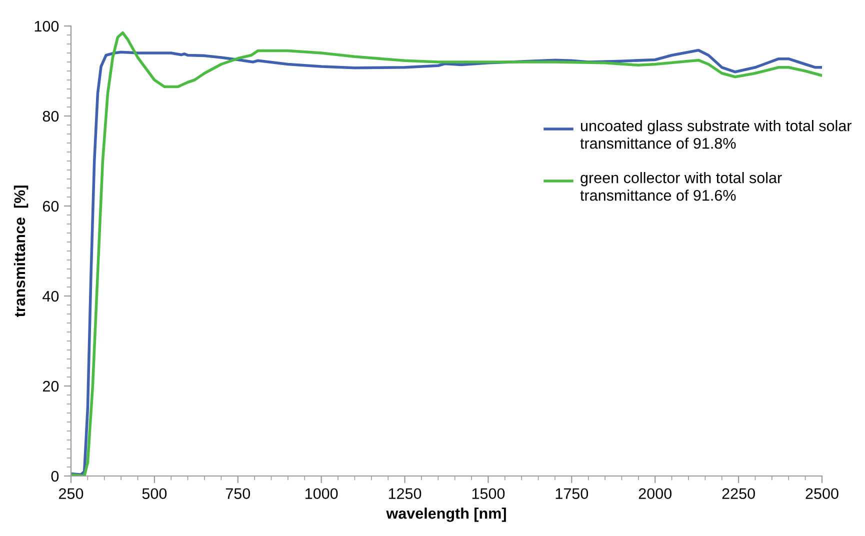  Describe the element at coordinates (655, 494) in the screenshot. I see `x-tick-label: 2000` at that location.